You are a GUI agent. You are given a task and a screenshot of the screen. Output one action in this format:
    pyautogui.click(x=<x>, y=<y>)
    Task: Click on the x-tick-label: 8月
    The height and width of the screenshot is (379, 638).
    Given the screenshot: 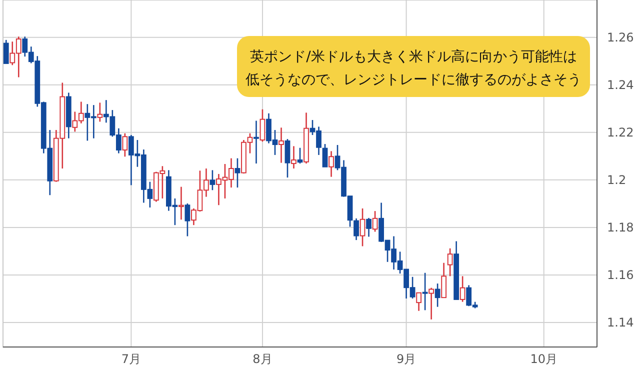 What is the action you would take?
    pyautogui.click(x=262, y=359)
    